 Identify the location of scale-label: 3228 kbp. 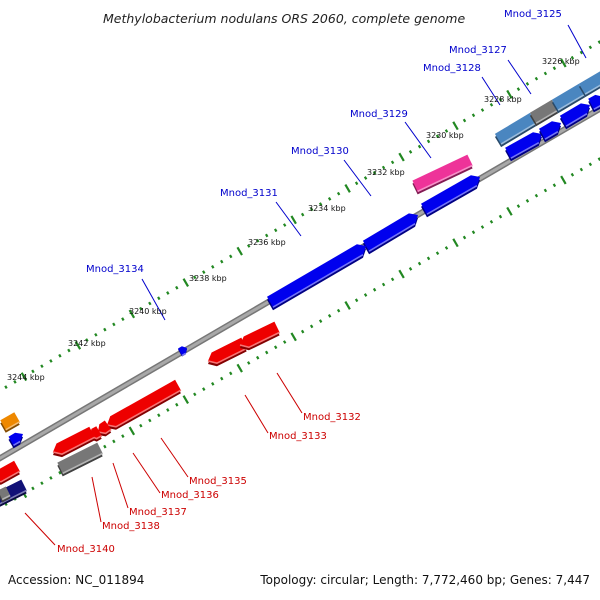
(503, 99).